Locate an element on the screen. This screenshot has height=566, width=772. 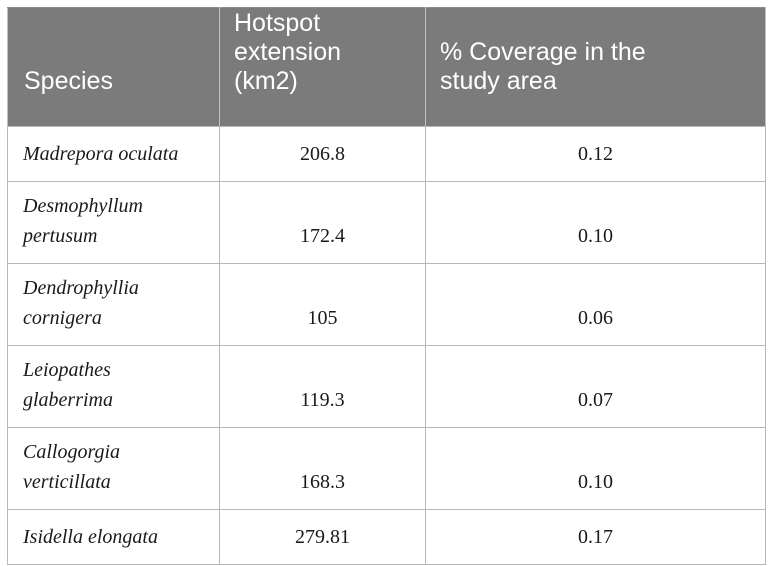
hotspot-cell: 279.81 is located at coordinates (322, 537).